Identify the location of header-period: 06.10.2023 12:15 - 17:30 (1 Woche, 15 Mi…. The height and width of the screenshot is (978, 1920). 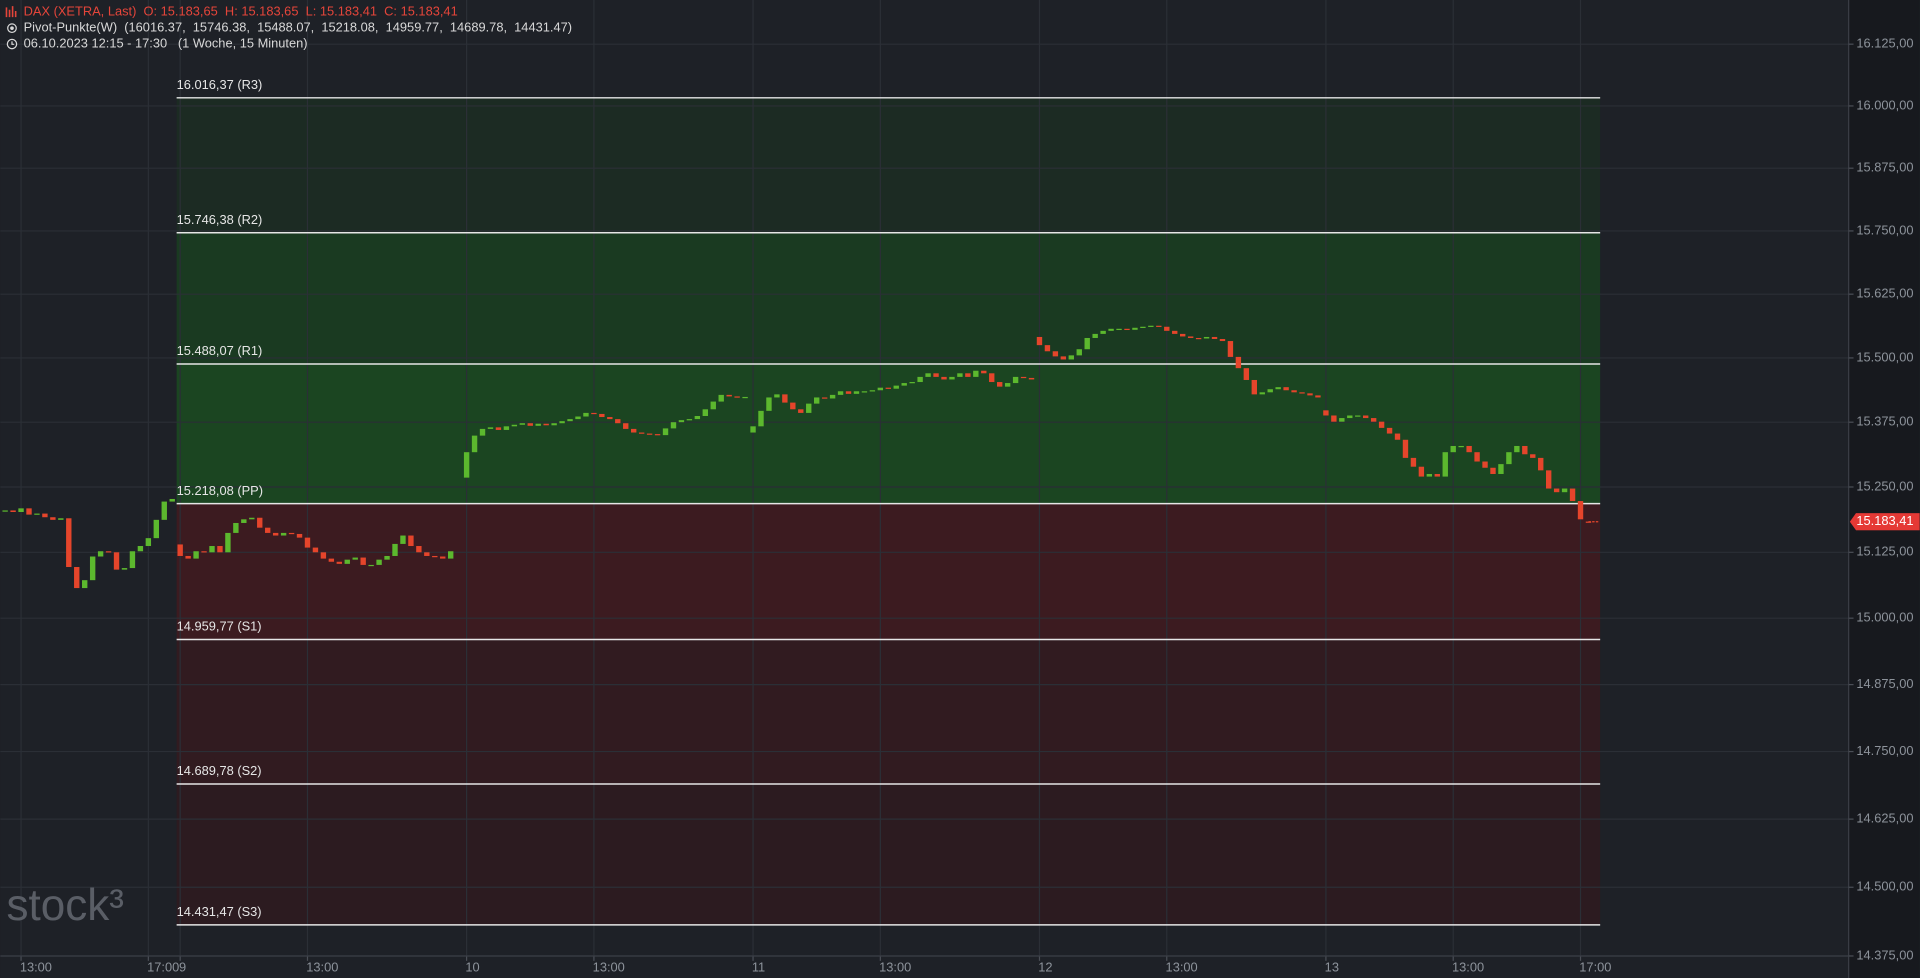
(166, 42).